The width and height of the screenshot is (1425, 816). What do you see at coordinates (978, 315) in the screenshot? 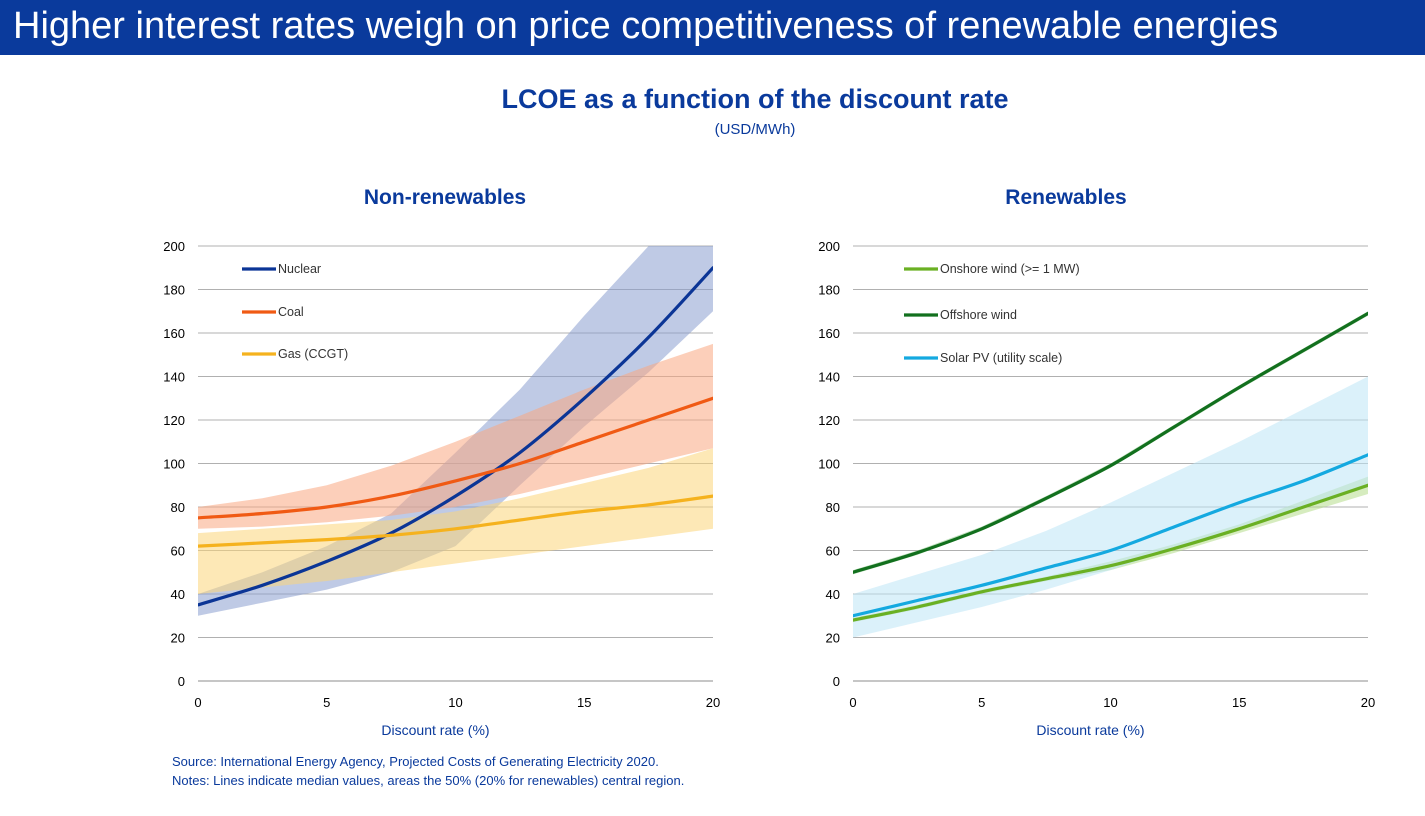
I see `legend-label: Offshore wind` at bounding box center [978, 315].